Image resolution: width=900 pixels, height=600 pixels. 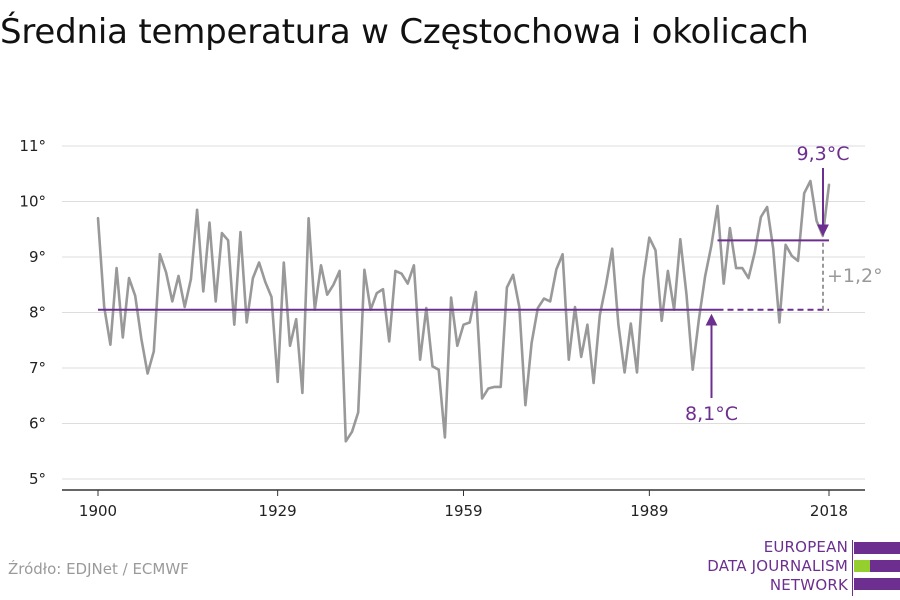 What do you see at coordinates (805, 547) in the screenshot?
I see `logo-line-1: EUROPEAN` at bounding box center [805, 547].